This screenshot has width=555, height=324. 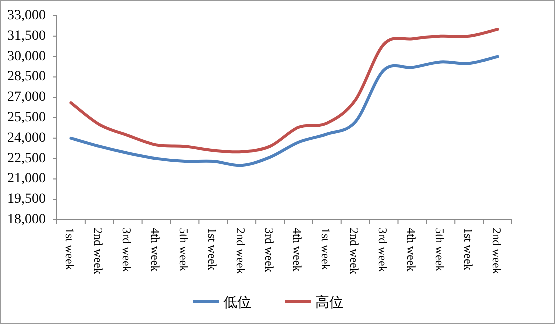 I want to click on legend-label: 高位, so click(x=330, y=303).